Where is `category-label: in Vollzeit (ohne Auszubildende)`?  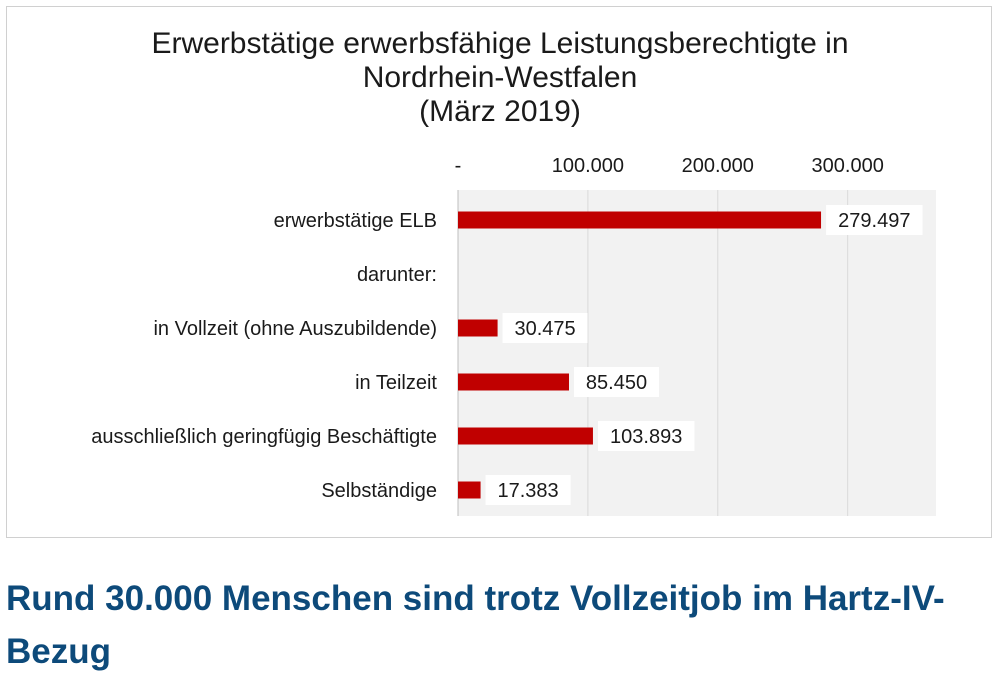 category-label: in Vollzeit (ohne Auszubildende) is located at coordinates (295, 329).